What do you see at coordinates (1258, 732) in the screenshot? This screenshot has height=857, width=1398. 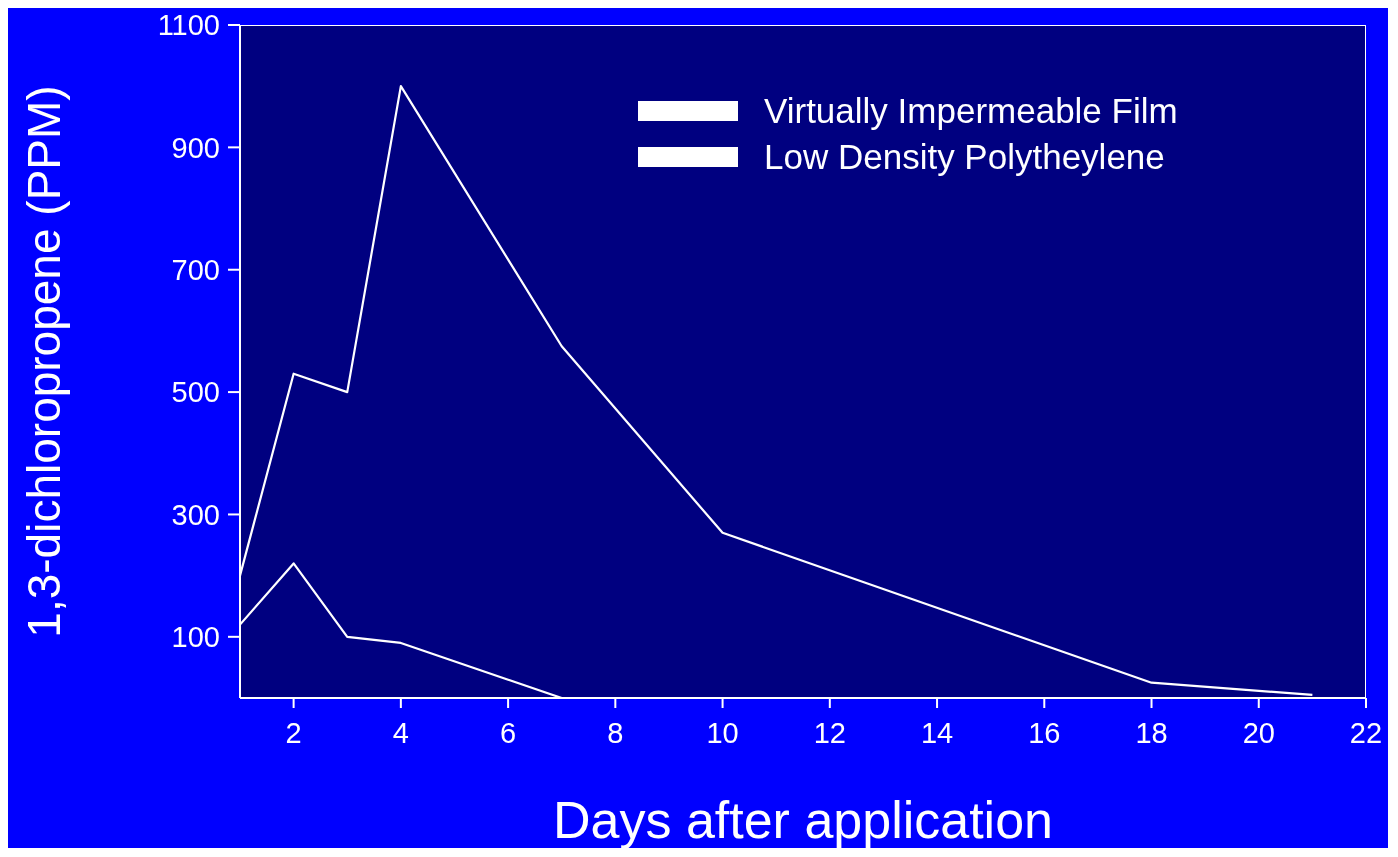 I see `x-tick-label: 20` at bounding box center [1258, 732].